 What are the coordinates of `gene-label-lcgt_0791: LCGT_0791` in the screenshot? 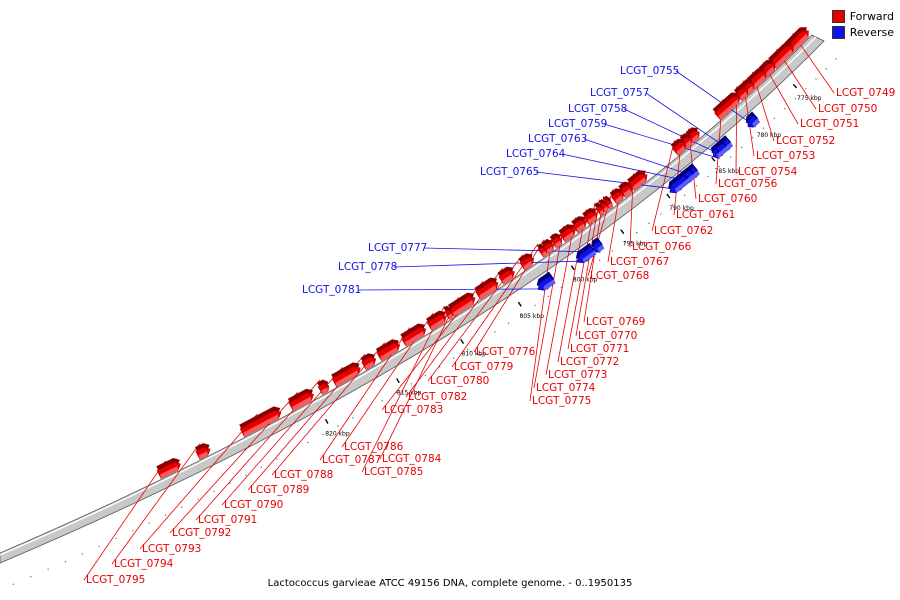 It's located at (227, 520).